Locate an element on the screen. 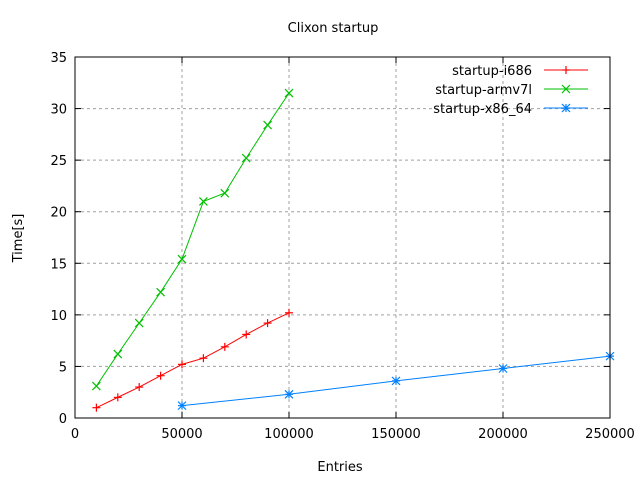 Image resolution: width=640 pixels, height=484 pixels. y-tick-label: 35 is located at coordinates (58, 58).